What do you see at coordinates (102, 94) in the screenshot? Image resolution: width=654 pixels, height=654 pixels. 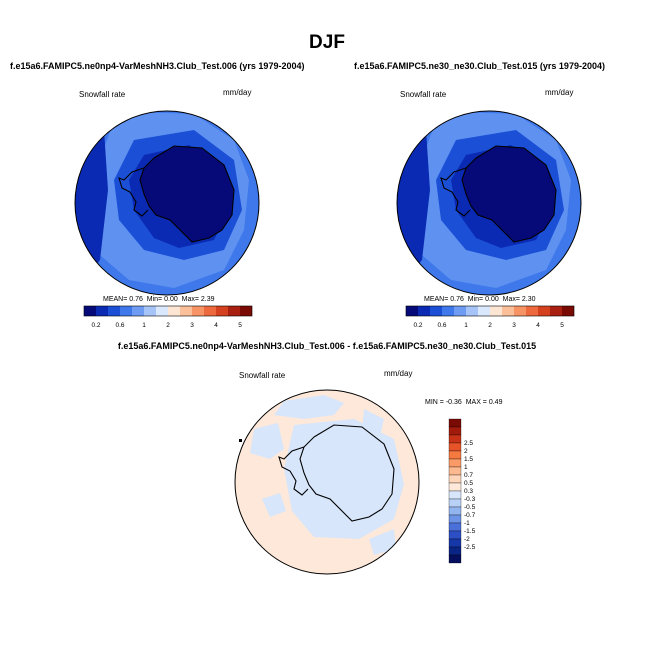 I see `panel1-variable: Snowfall rate` at bounding box center [102, 94].